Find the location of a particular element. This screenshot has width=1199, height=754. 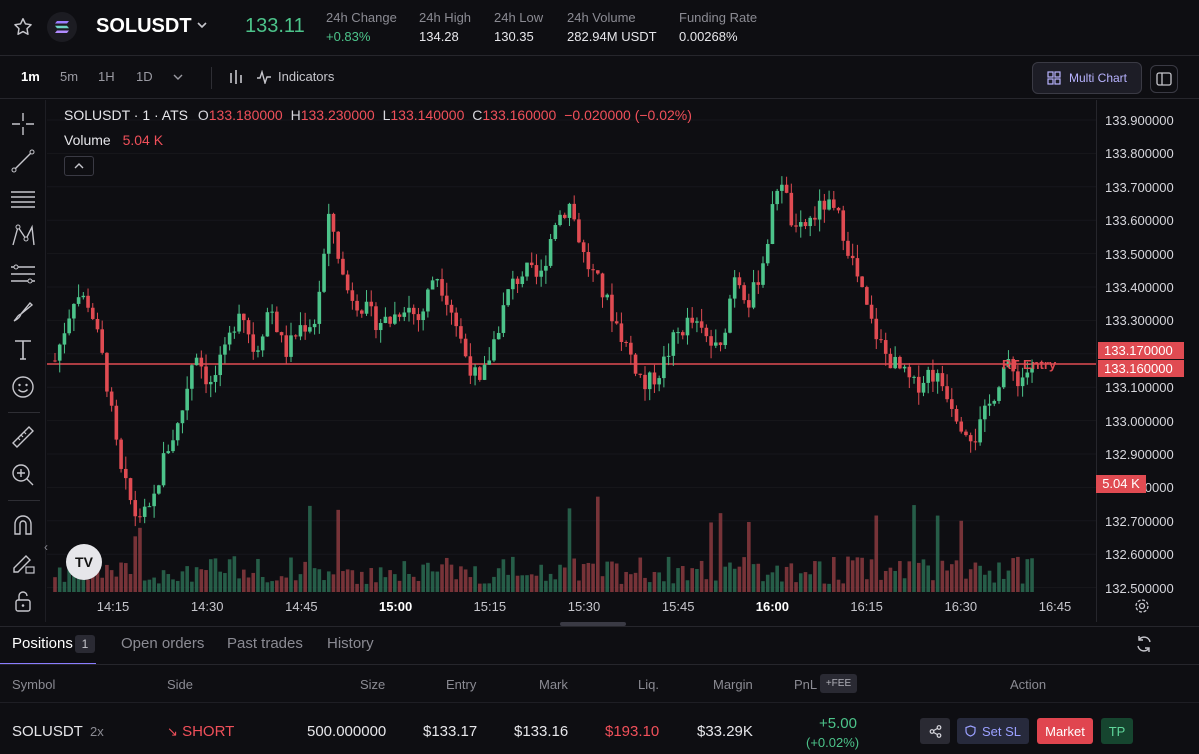

column-header-pnl: PnL is located at coordinates (806, 684).